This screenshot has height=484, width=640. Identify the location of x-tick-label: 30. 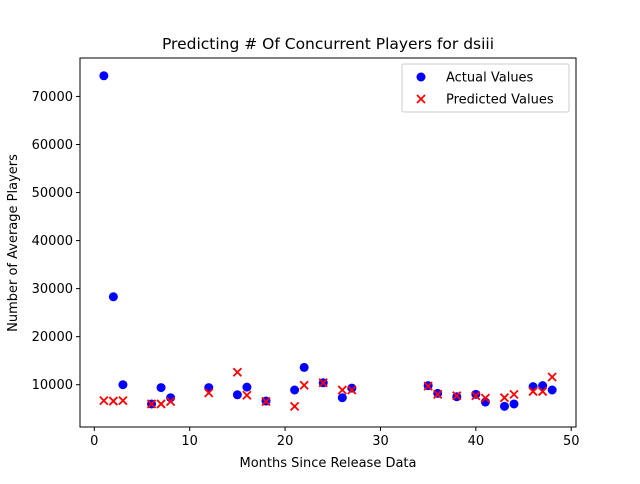
(380, 441).